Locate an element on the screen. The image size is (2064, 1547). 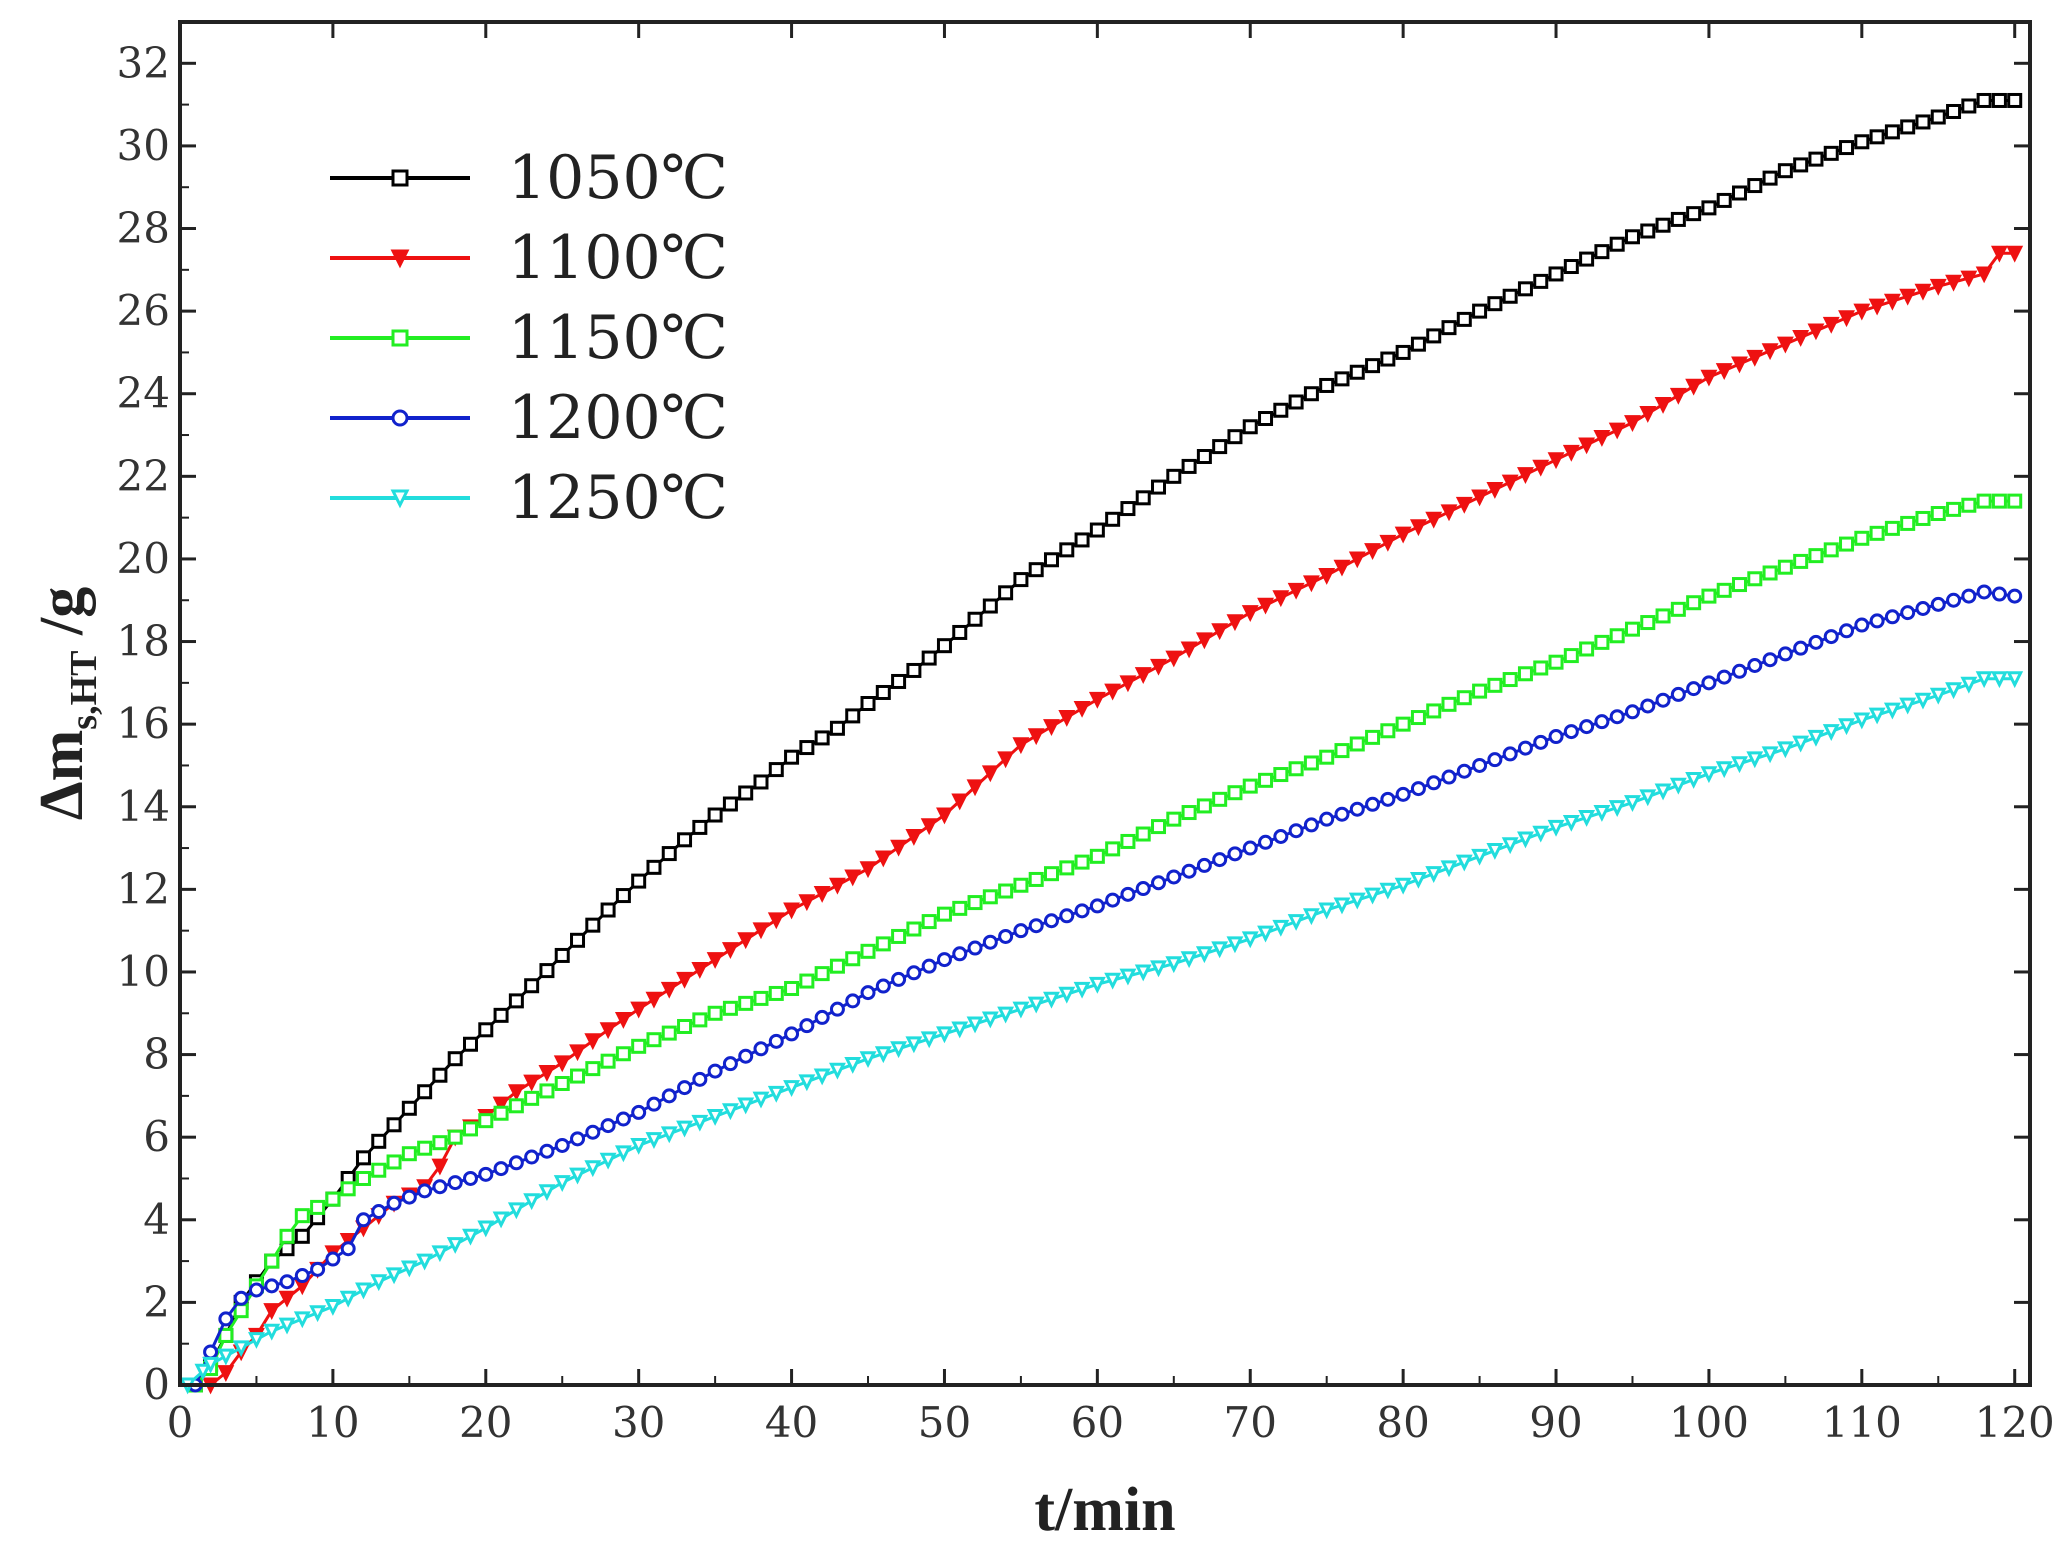
y-tick-label: 18 is located at coordinates (143, 641).